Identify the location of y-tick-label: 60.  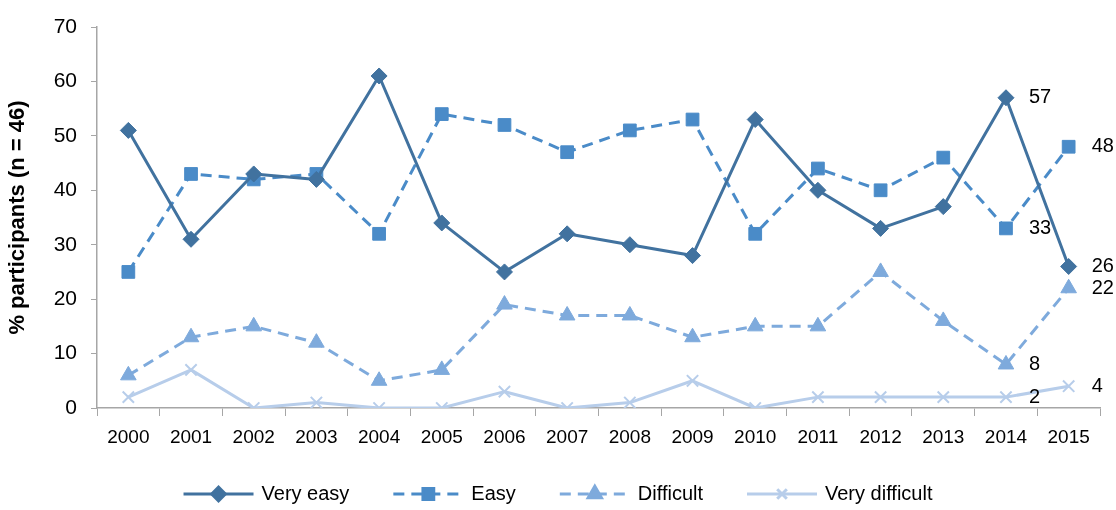
(65, 80).